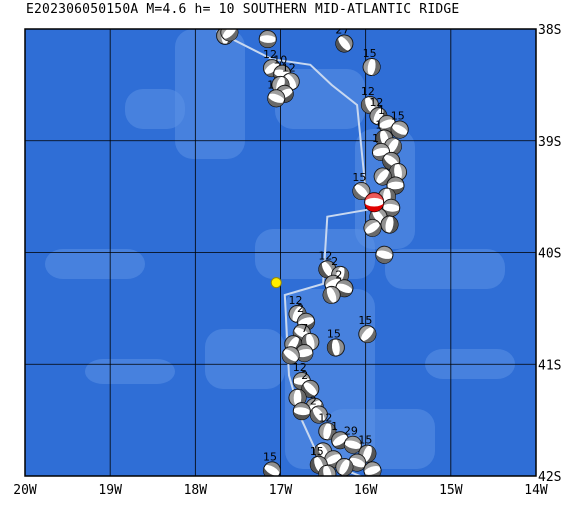 This screenshot has height=505, width=583. Describe the element at coordinates (451, 490) in the screenshot. I see `longitude-tick-label: 15W` at that location.